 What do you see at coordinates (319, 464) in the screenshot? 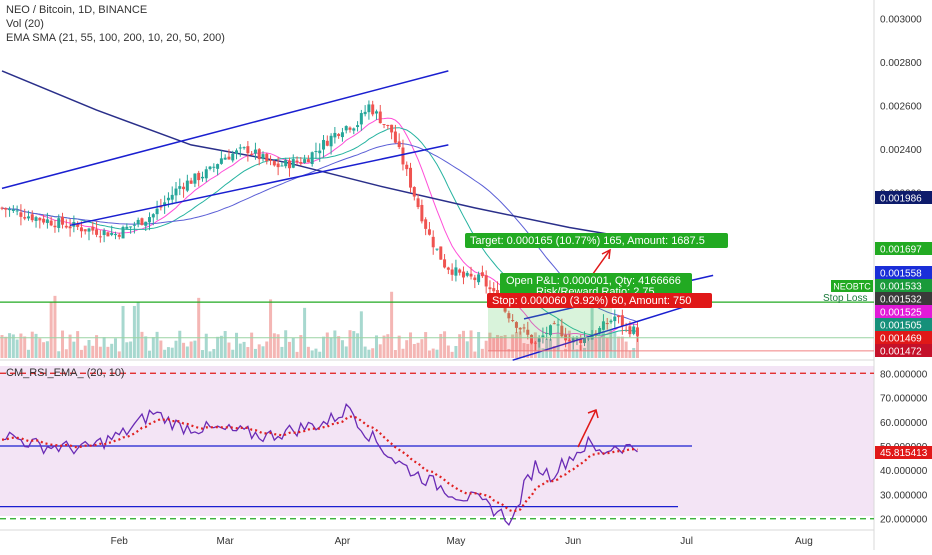
I see `rsi-ema-line` at bounding box center [319, 464].